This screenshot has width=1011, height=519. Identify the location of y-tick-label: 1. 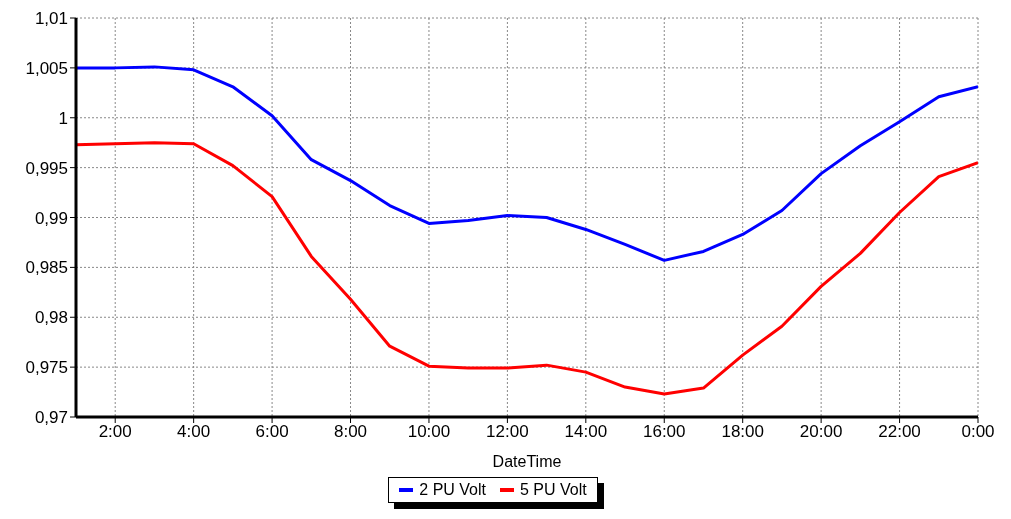
(63, 118).